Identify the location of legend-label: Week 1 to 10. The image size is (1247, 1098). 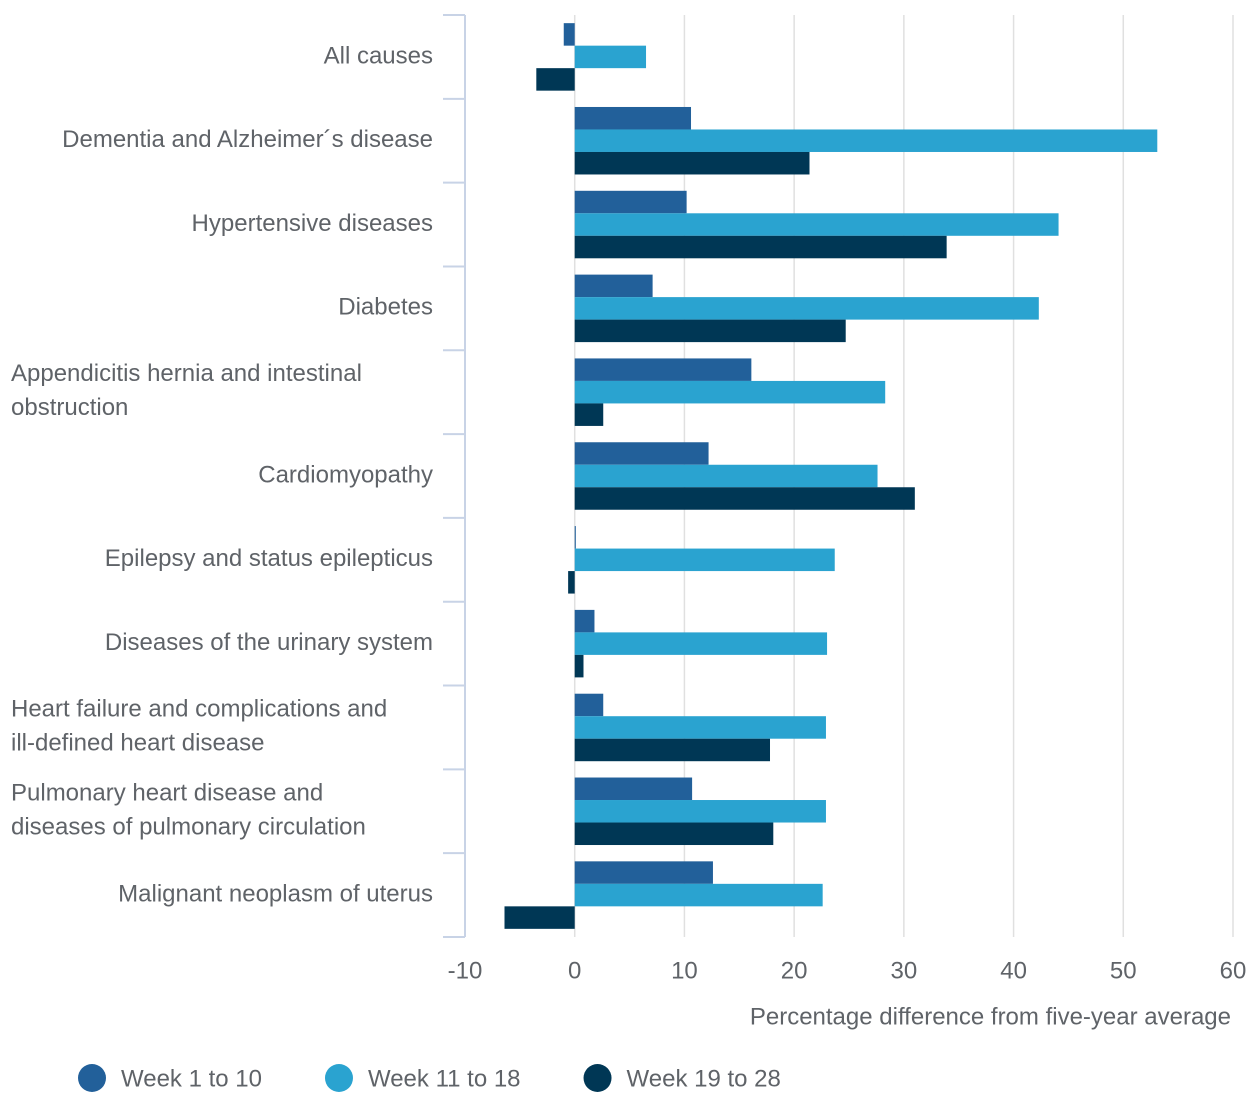
(191, 1078).